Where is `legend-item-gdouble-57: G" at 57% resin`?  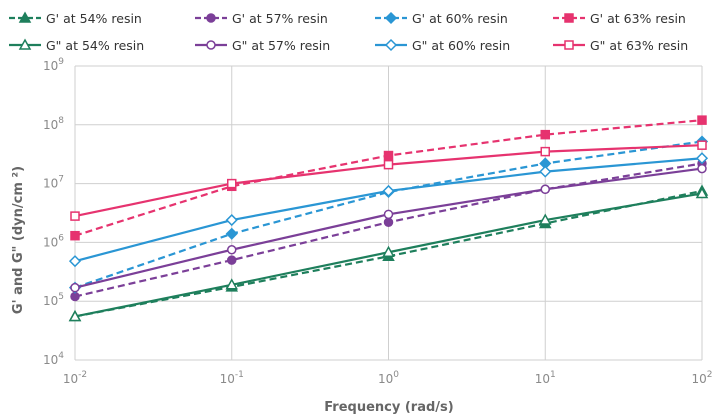
legend-item-gdouble-57: G" at 57% resin is located at coordinates (262, 45).